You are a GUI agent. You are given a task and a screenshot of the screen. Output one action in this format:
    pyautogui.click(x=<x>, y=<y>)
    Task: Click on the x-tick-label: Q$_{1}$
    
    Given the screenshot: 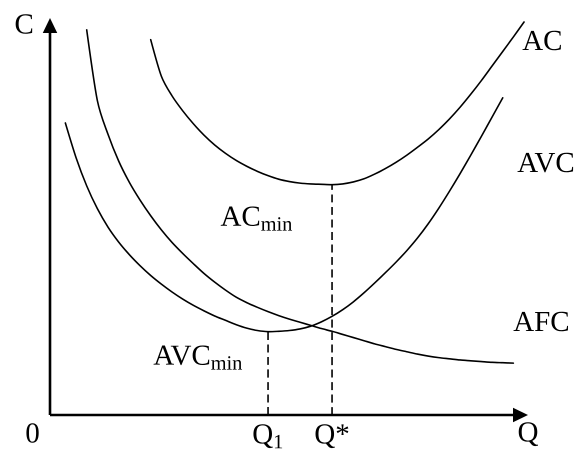 What is the action you would take?
    pyautogui.click(x=267, y=436)
    